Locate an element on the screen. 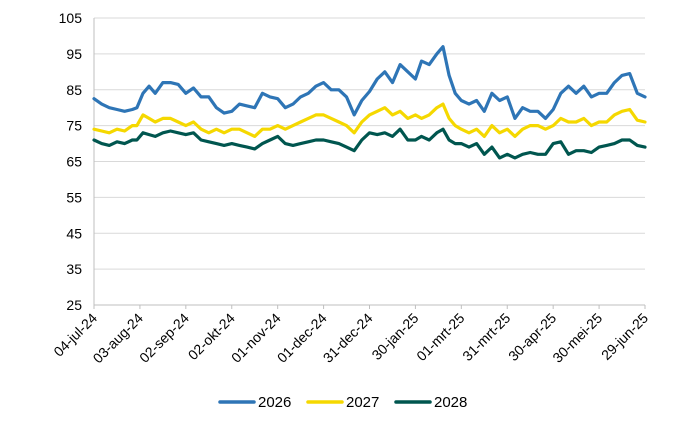  y-tick-label: 65 is located at coordinates (74, 162).